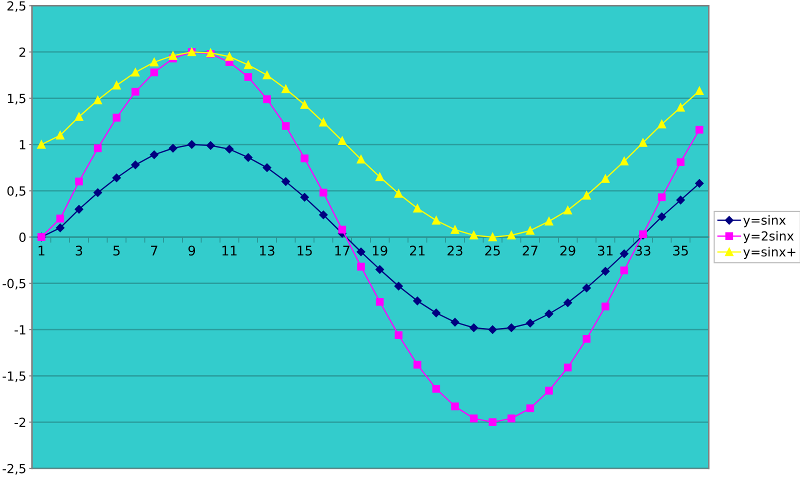 Image resolution: width=800 pixels, height=477 pixels. I want to click on x-tick-label: 15, so click(305, 251).